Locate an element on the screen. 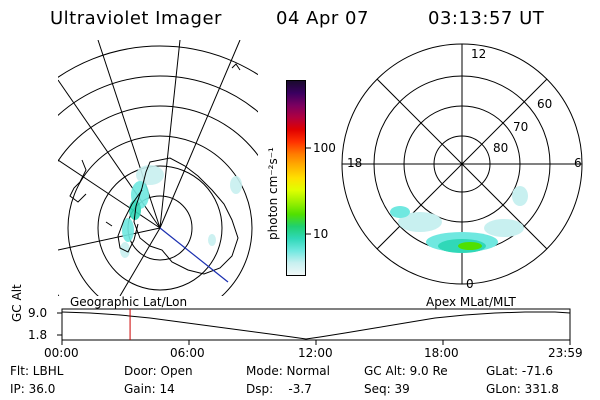 The image size is (600, 400). mlt-map-caption: Apex MLat/MLT is located at coordinates (471, 302).